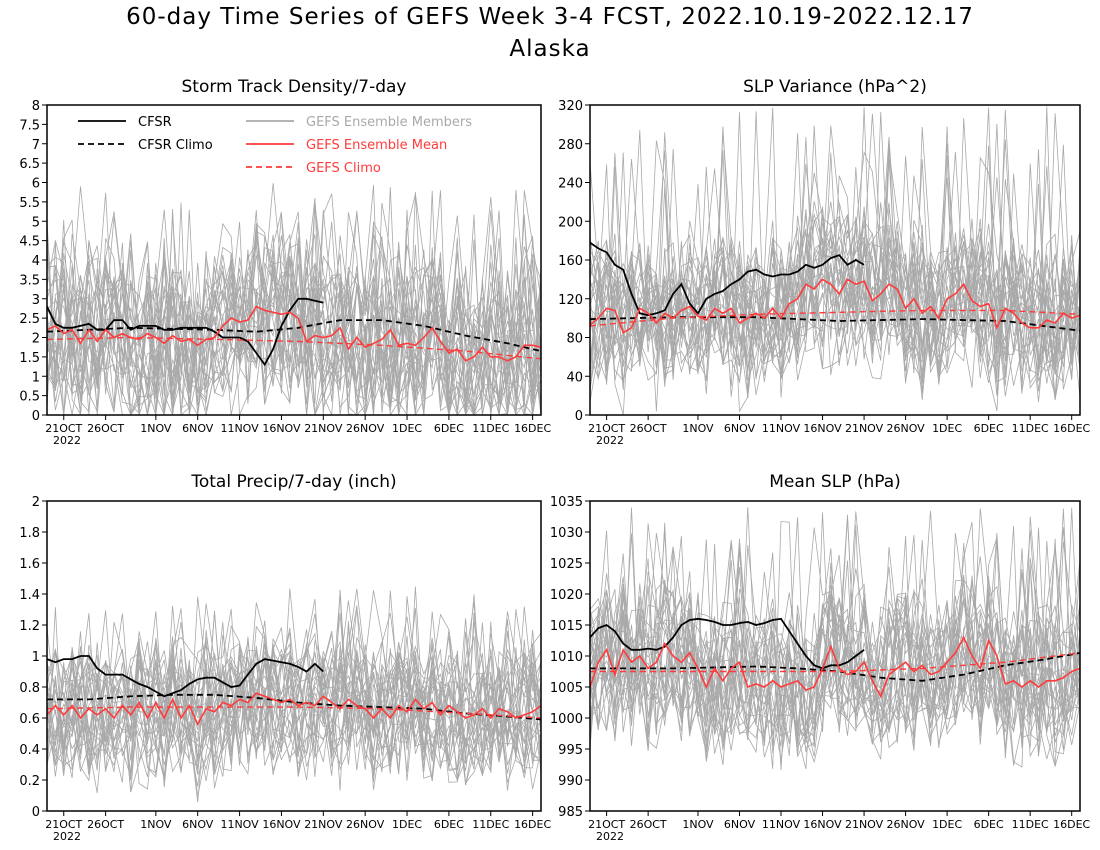 The image size is (1100, 850). I want to click on y-tick-label: 3, so click(36, 300).